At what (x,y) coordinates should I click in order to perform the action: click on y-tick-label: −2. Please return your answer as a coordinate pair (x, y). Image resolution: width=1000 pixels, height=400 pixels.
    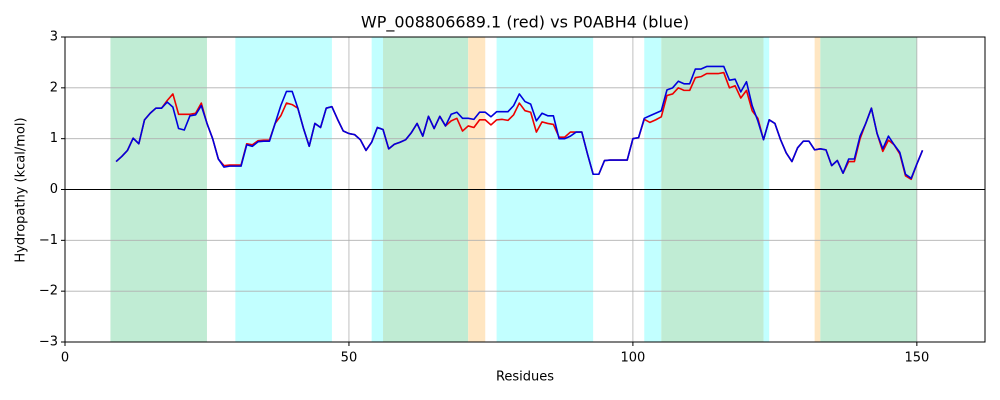
    Looking at the image, I should click on (48, 291).